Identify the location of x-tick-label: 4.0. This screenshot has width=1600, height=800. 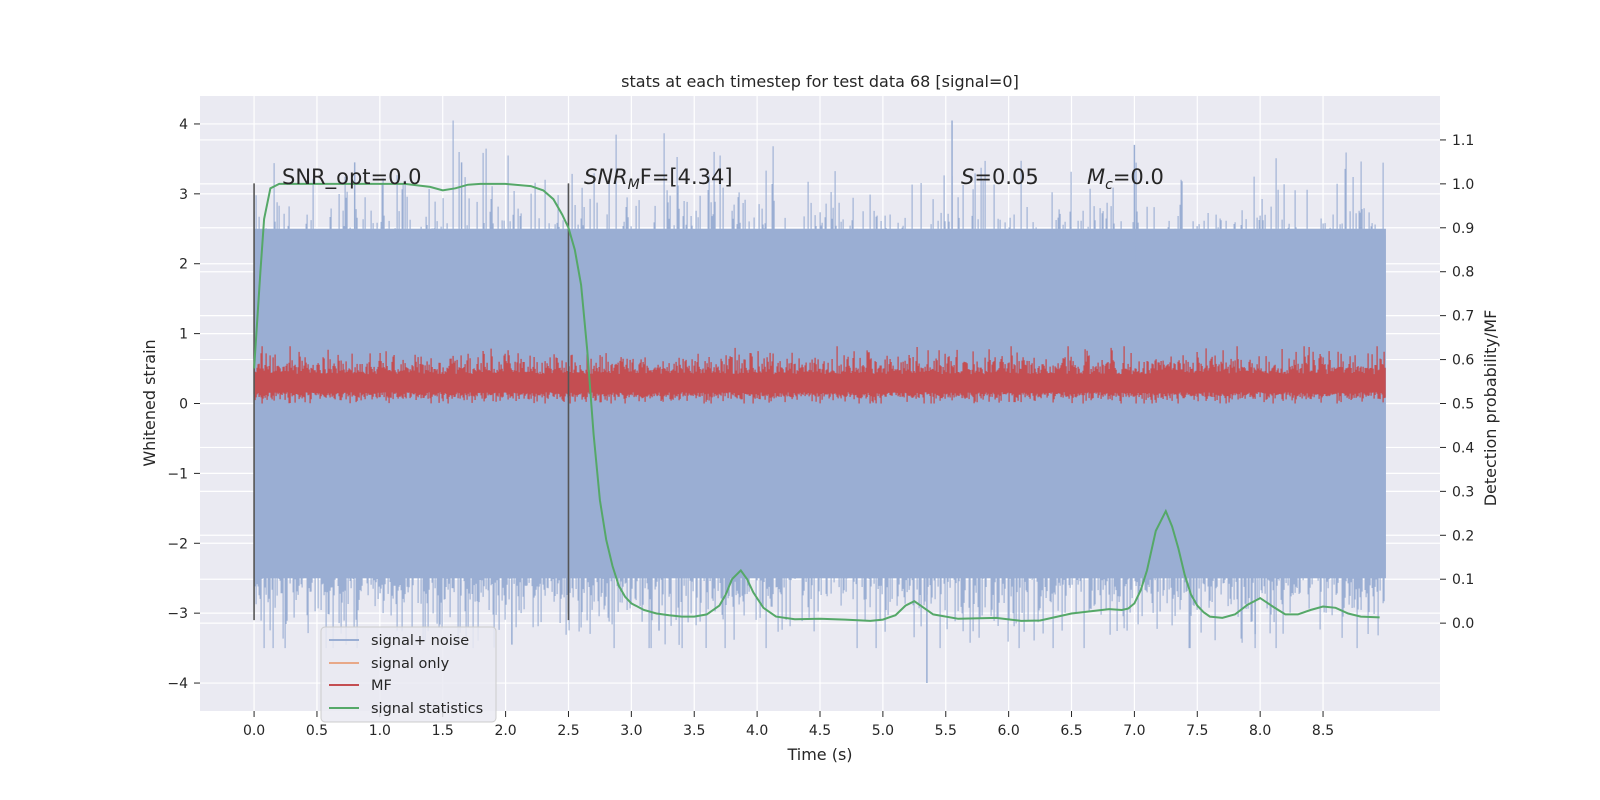
(757, 731).